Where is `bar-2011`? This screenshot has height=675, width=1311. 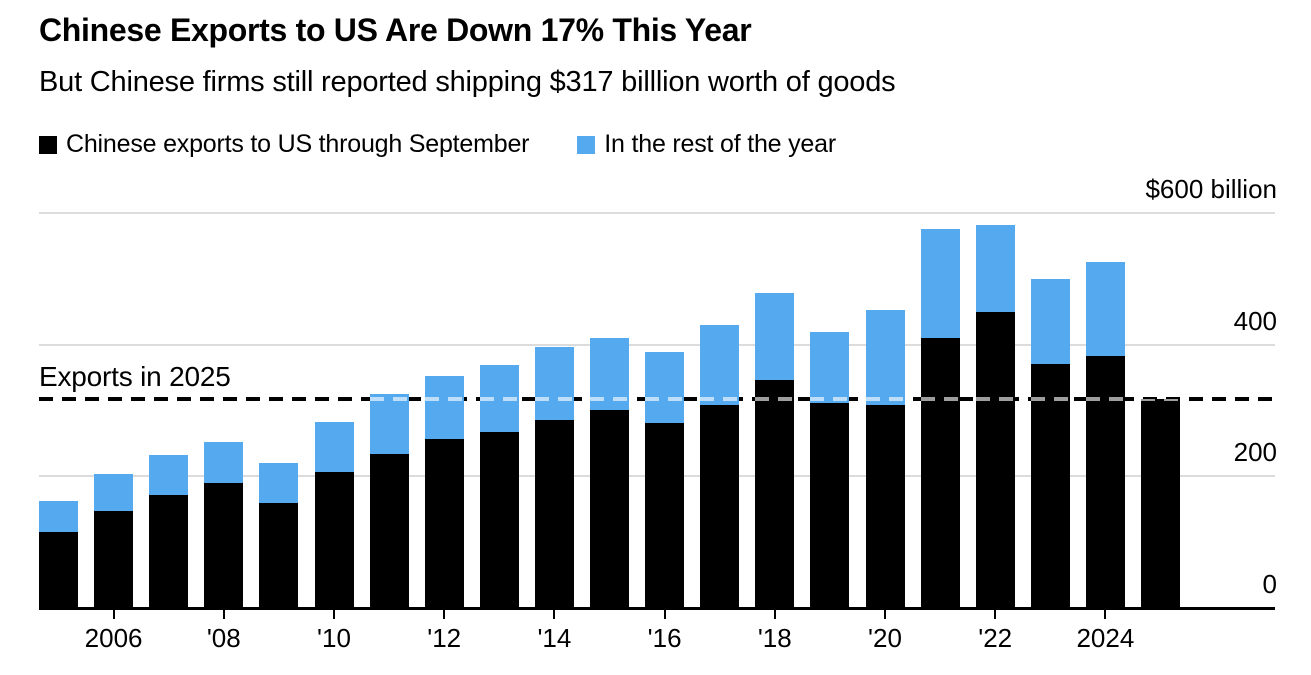
bar-2011 is located at coordinates (389, 501).